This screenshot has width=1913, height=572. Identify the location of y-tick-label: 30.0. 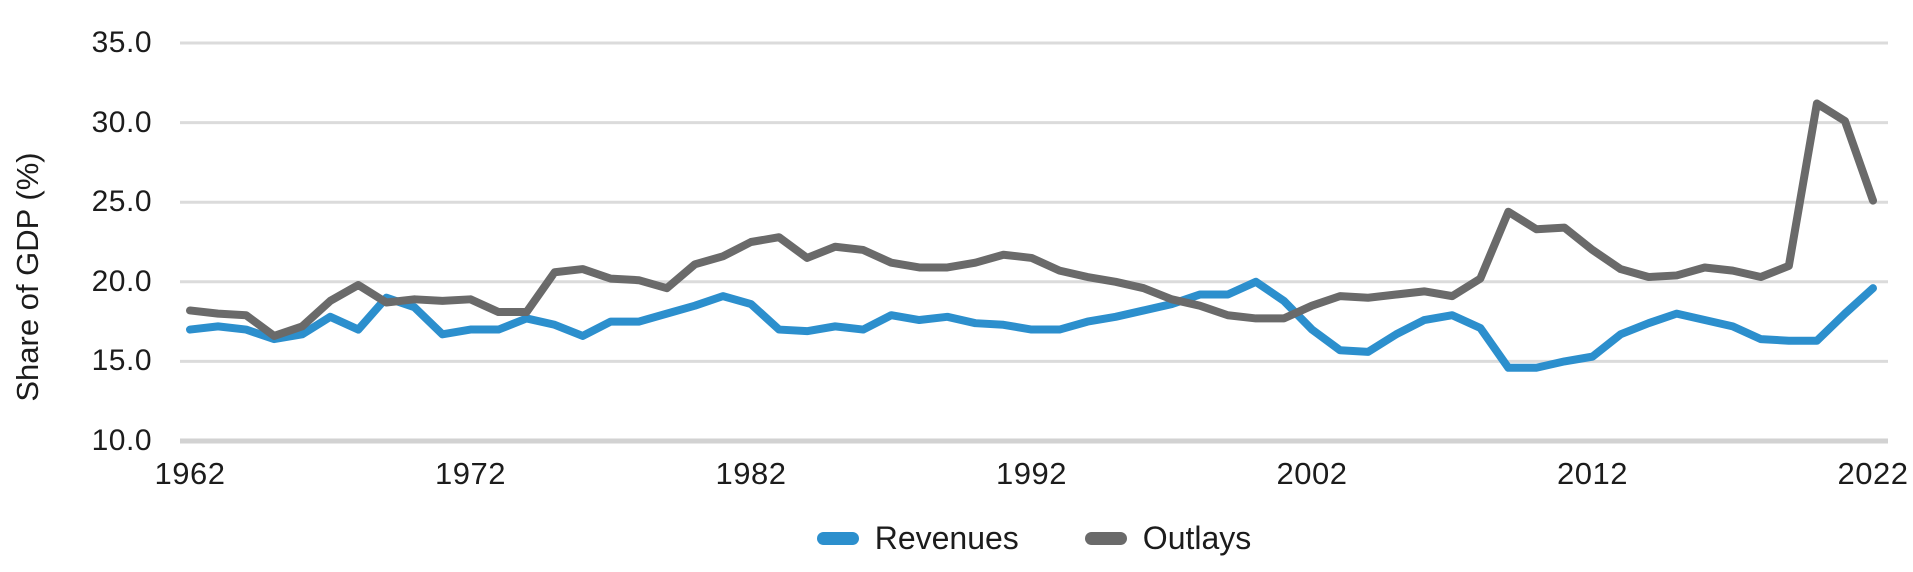
(121, 122).